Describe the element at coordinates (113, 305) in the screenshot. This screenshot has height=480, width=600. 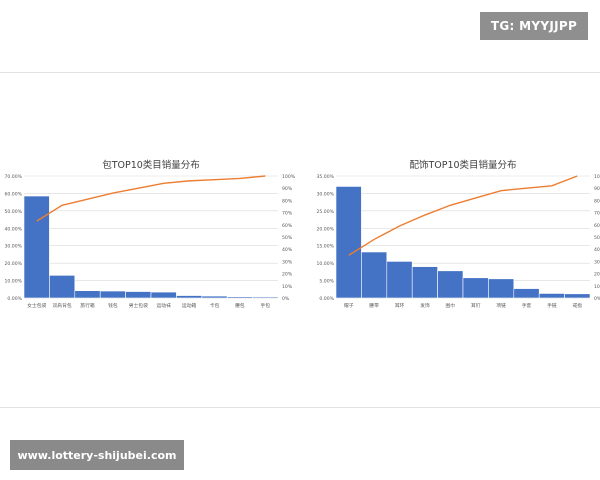
I see `x-tick-label: 钱包` at that location.